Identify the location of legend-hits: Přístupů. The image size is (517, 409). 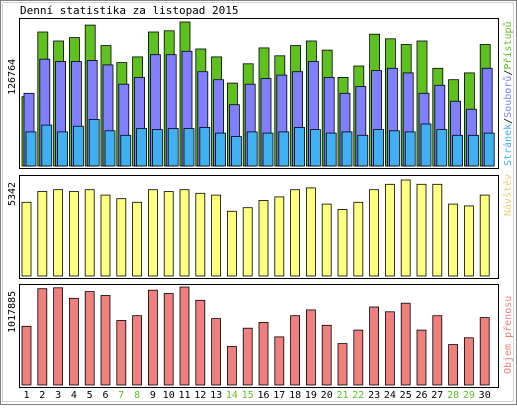
(508, 45).